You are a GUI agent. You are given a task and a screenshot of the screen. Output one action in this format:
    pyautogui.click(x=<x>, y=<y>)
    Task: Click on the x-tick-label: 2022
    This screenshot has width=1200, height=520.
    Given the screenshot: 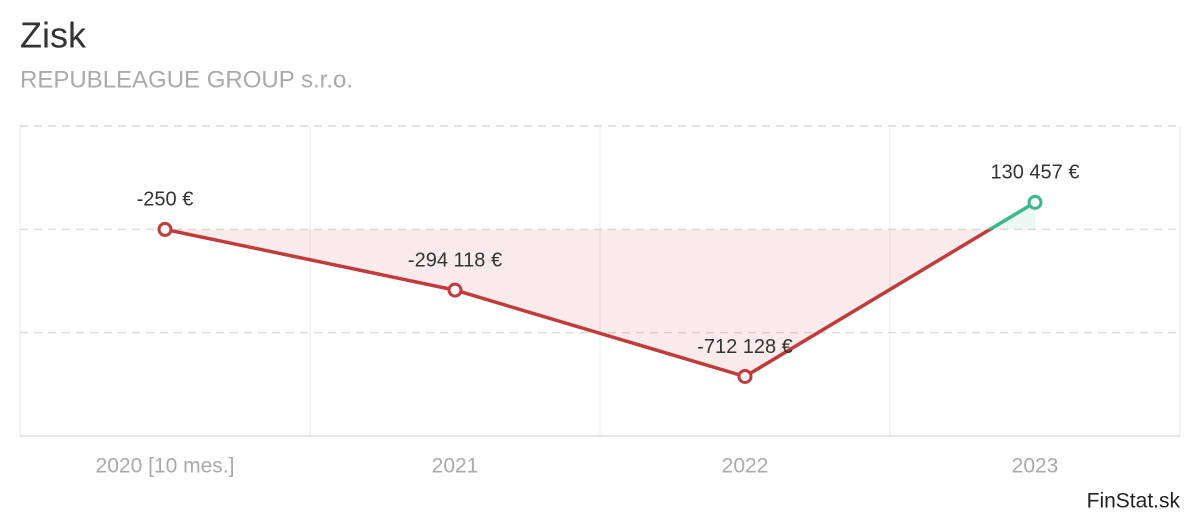 What is the action you would take?
    pyautogui.click(x=745, y=466)
    